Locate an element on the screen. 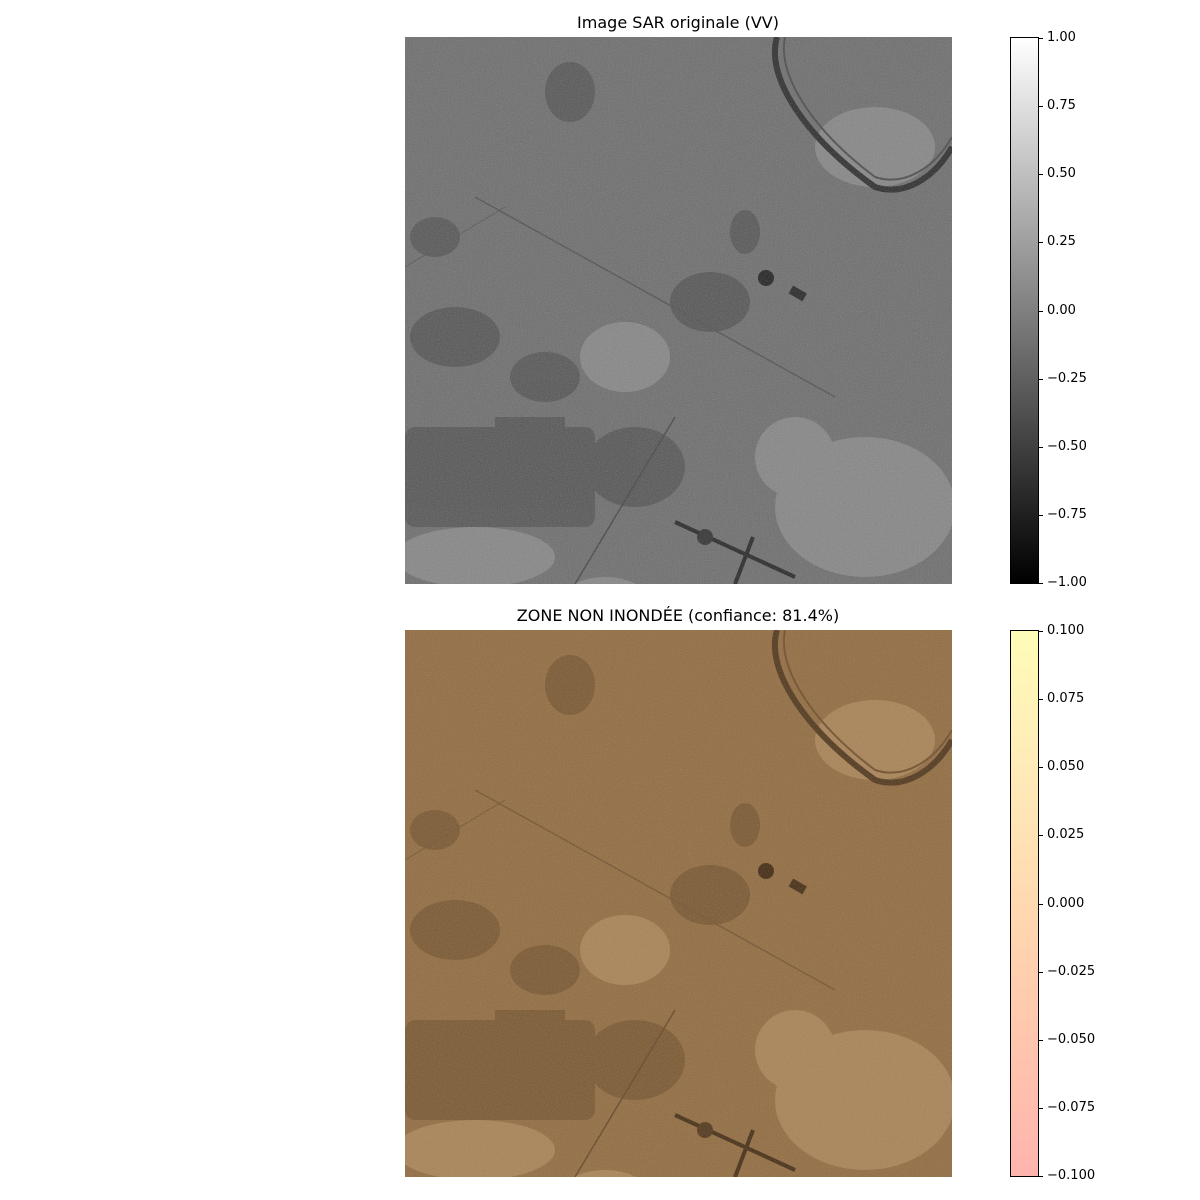 The image size is (1200, 1200). sar-colorbar is located at coordinates (1024, 310).